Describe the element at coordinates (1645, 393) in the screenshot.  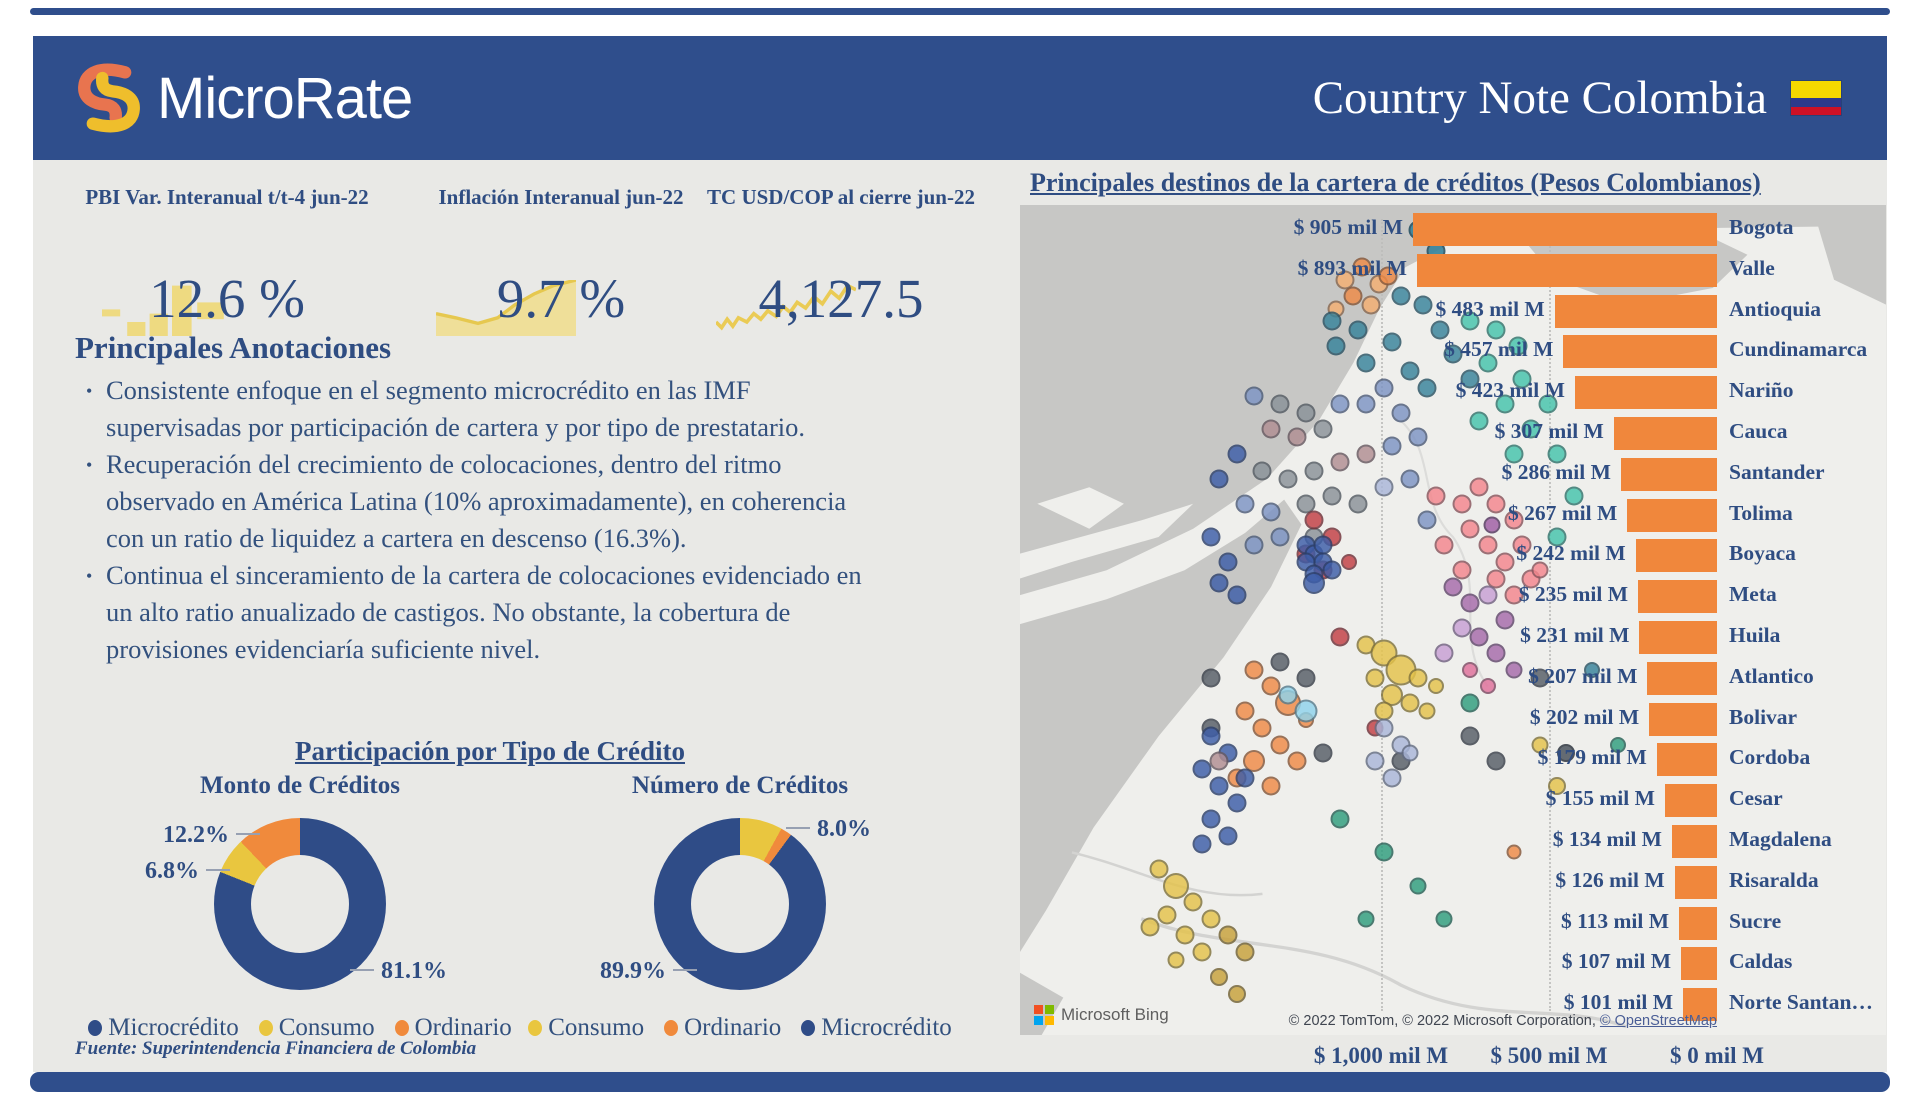
I see `bar-Nariño` at that location.